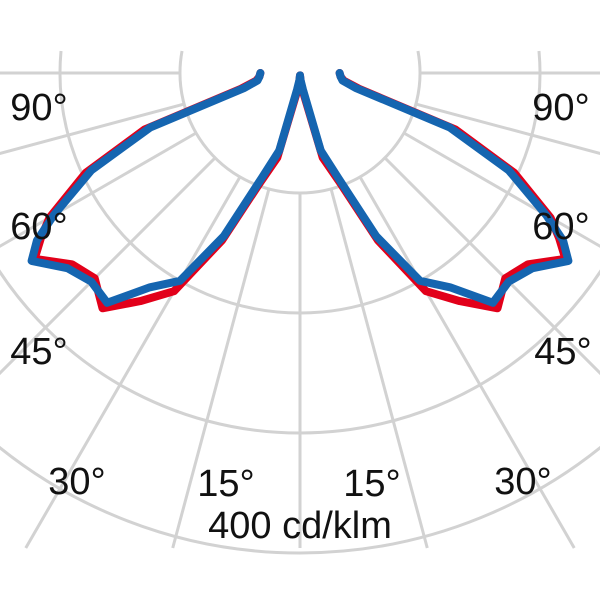 This screenshot has width=600, height=600. I want to click on angle-label-right-45deg: 45°, so click(562, 352).